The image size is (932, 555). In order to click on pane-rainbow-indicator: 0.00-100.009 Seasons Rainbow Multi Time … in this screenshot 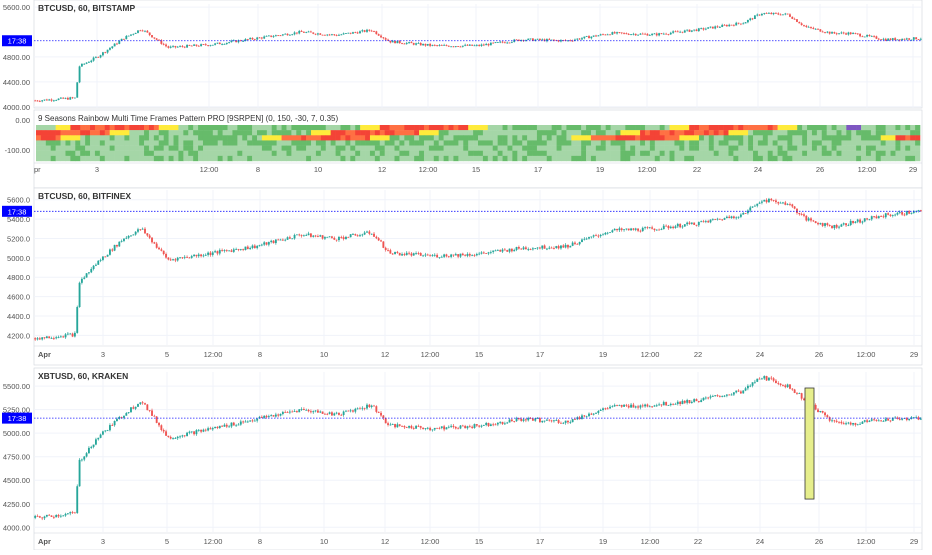, I will do `click(464, 149)`.